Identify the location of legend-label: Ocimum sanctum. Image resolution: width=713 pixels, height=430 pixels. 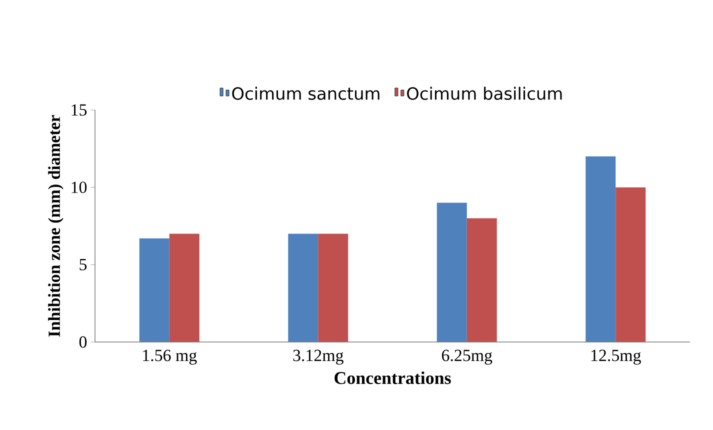
(306, 93).